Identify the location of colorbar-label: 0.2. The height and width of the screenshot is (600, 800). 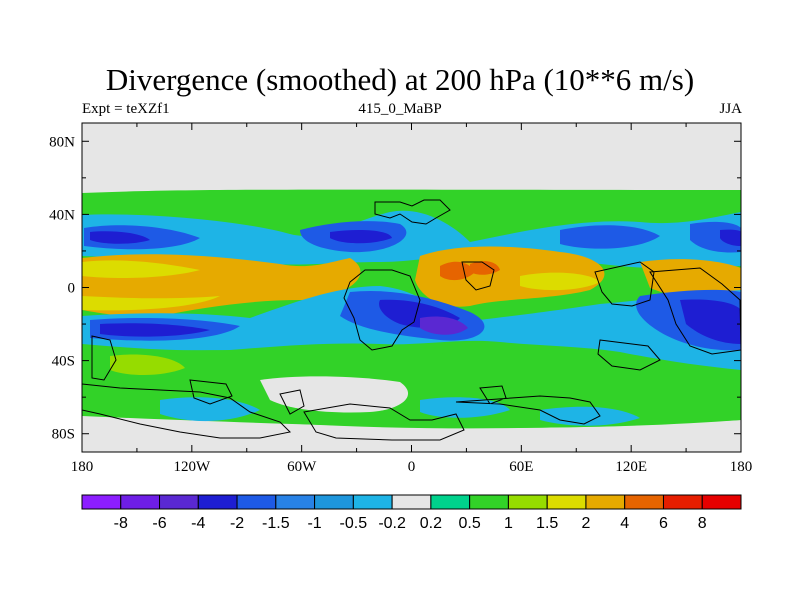
(431, 523).